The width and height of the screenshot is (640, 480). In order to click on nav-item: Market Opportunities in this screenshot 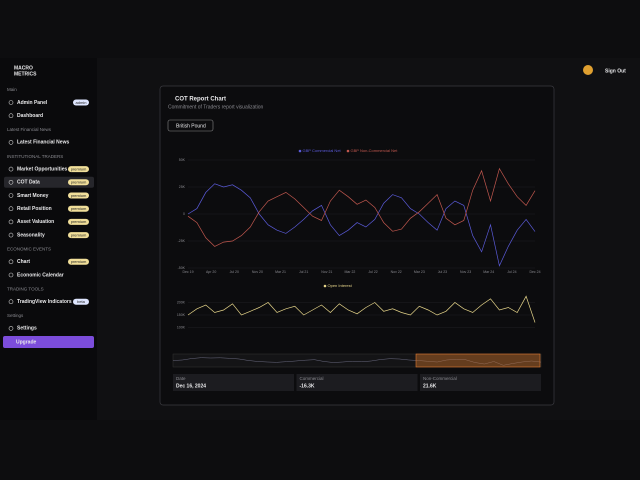, I will do `click(42, 169)`.